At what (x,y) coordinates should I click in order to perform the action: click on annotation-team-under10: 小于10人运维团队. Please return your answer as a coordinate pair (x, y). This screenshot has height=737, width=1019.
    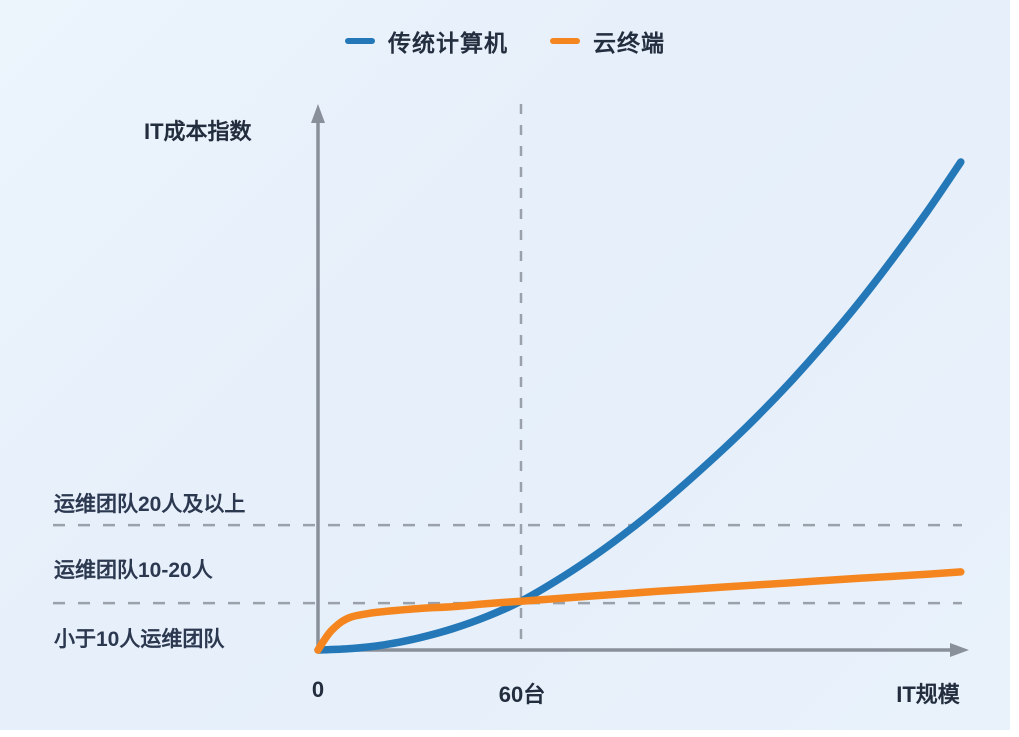
    Looking at the image, I should click on (139, 639).